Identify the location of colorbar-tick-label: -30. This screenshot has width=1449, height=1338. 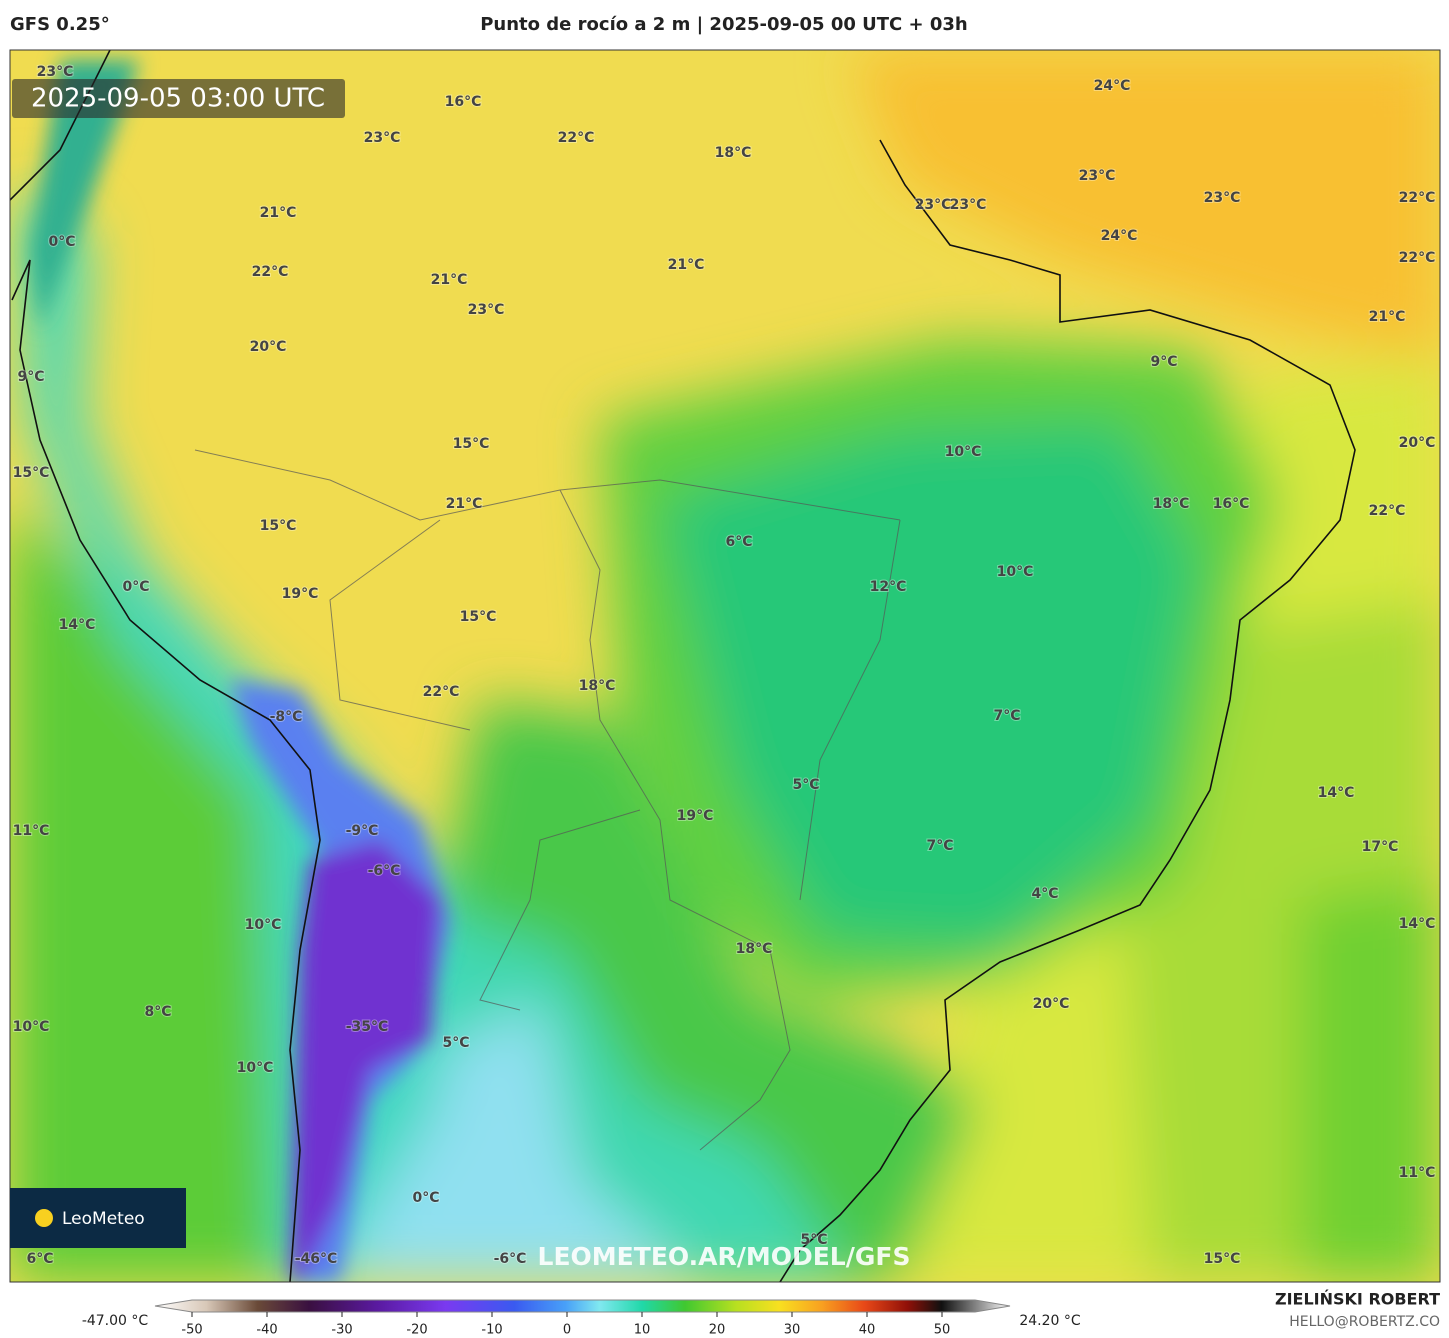
(341, 1330).